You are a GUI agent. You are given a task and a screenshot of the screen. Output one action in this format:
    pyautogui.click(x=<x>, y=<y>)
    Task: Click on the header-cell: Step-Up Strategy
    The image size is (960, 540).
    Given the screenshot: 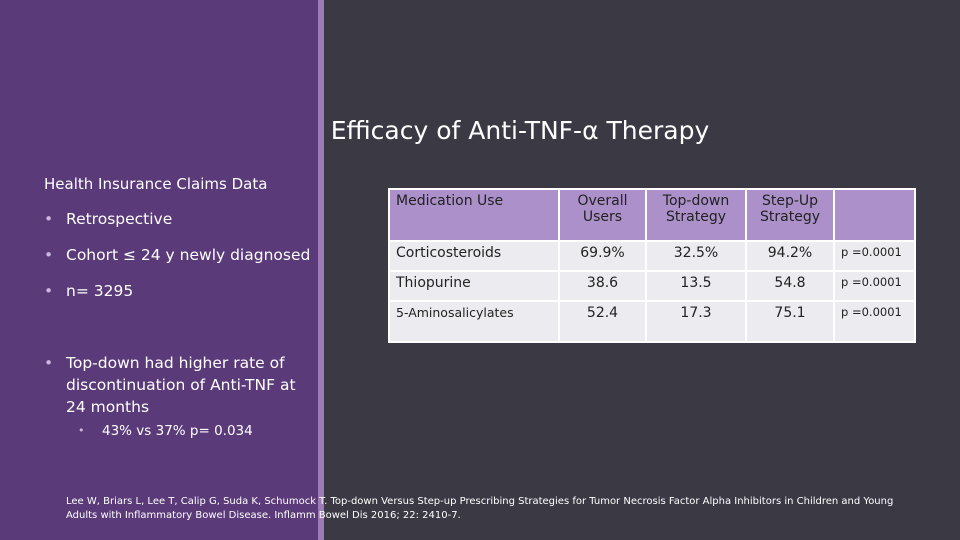 What is the action you would take?
    pyautogui.click(x=790, y=215)
    